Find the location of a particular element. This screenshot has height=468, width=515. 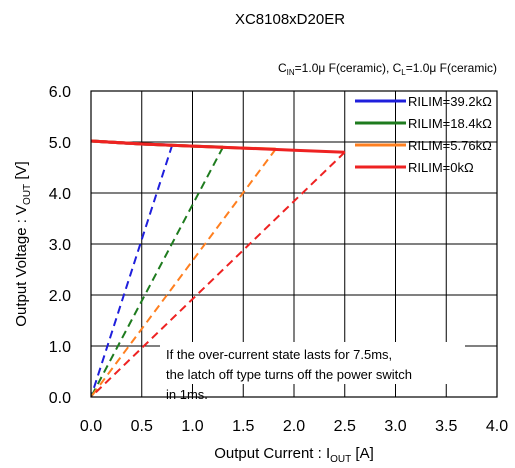

legend-label-1: RILIM=18.4kΩ is located at coordinates (450, 123).